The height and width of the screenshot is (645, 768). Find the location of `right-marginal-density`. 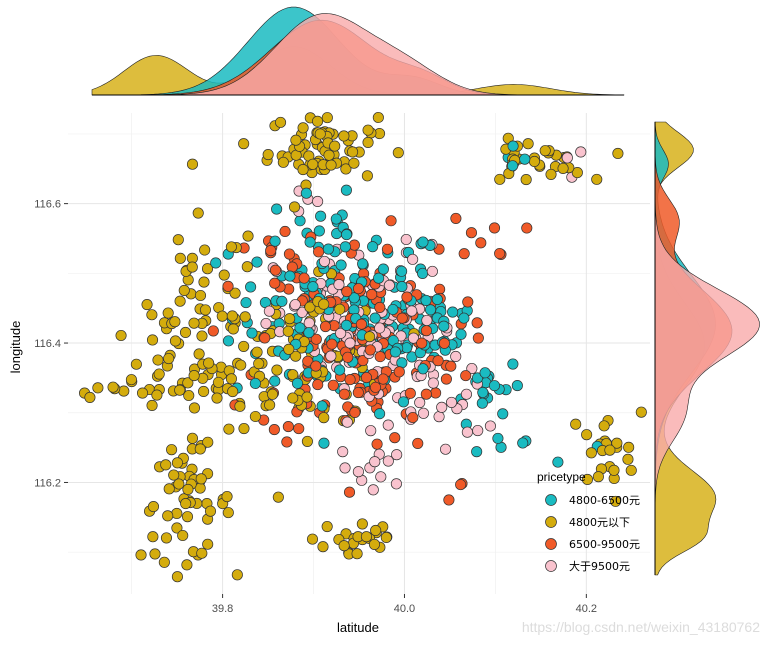

right-marginal-density is located at coordinates (707, 348).